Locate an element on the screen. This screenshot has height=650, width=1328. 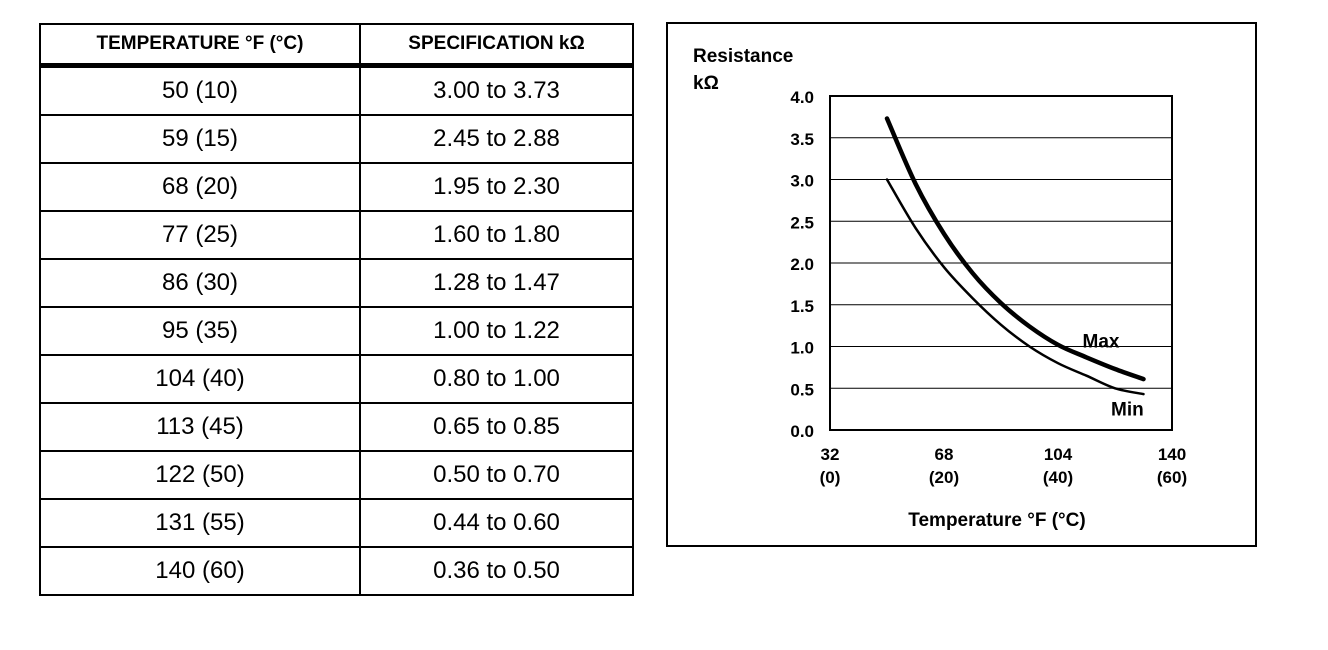
y-tick-label: 0.0 is located at coordinates (802, 431).